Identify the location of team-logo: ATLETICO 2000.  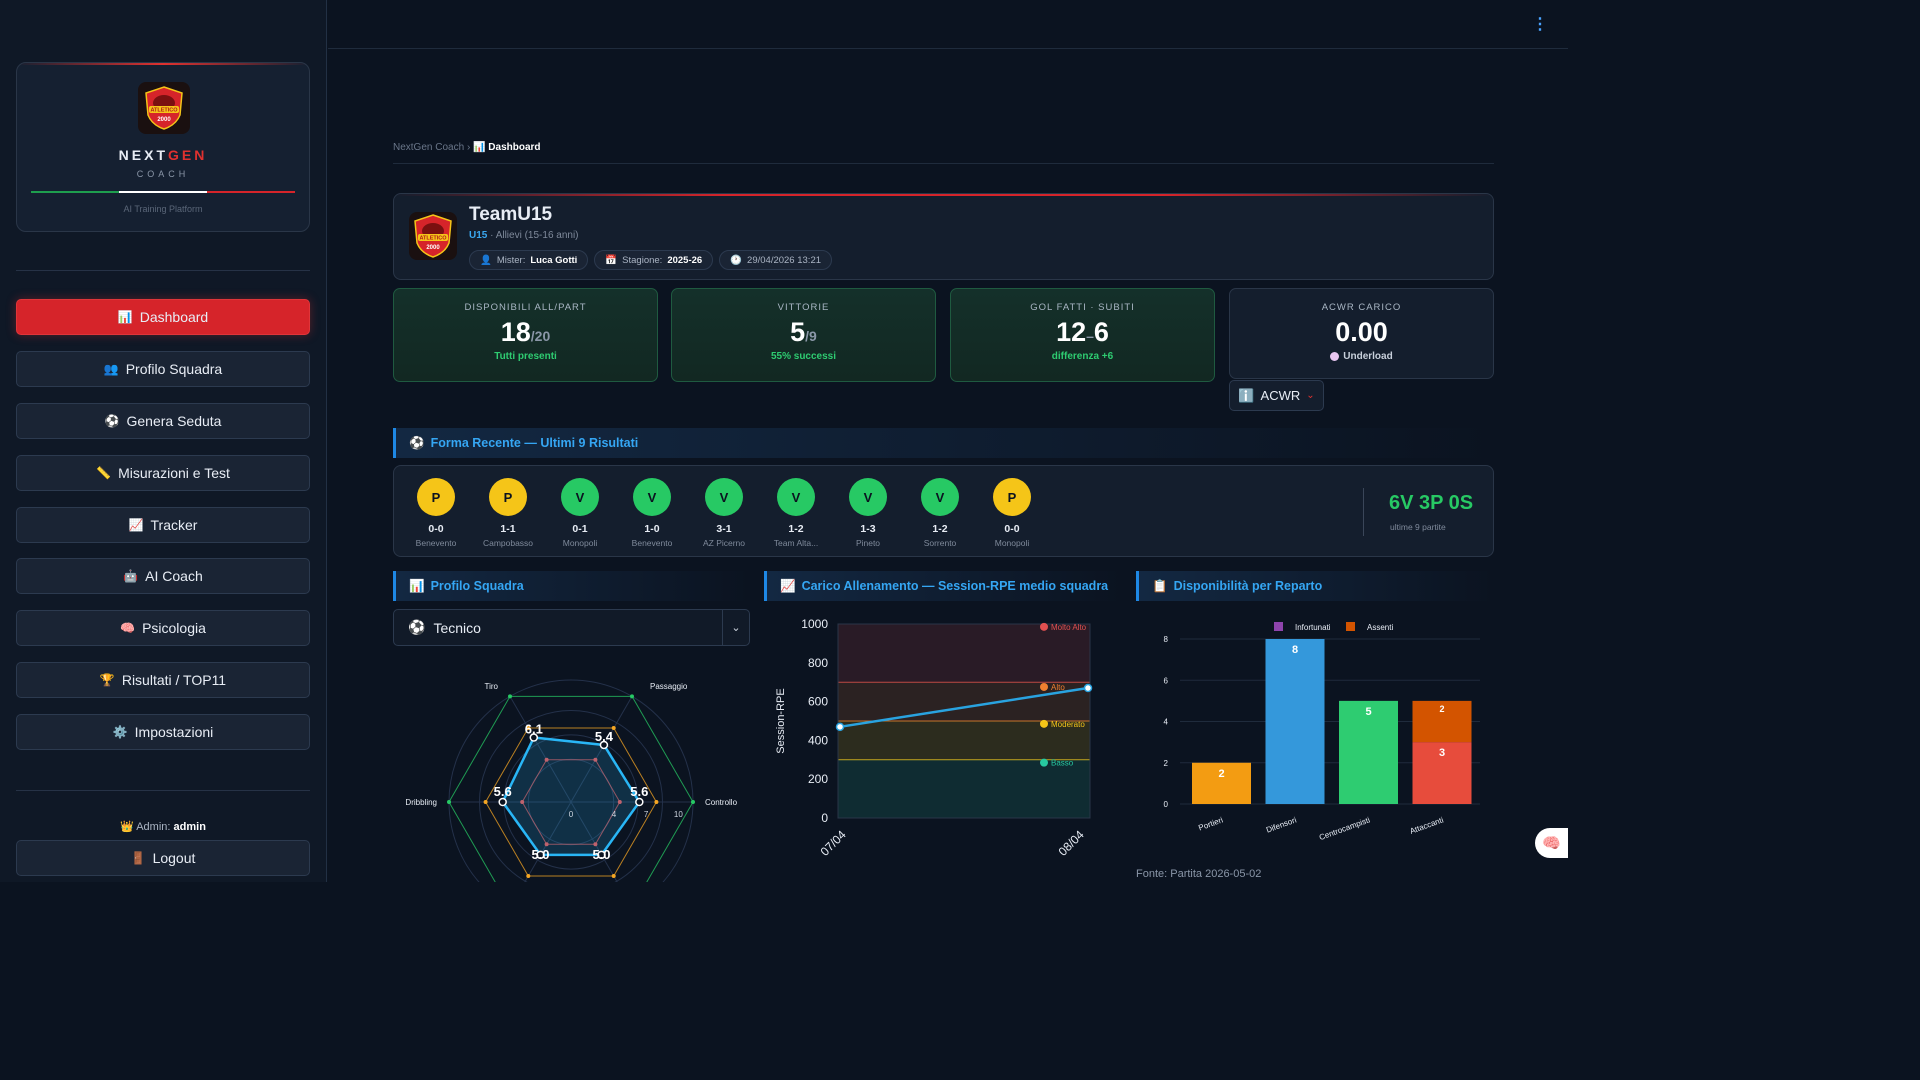
(433, 236).